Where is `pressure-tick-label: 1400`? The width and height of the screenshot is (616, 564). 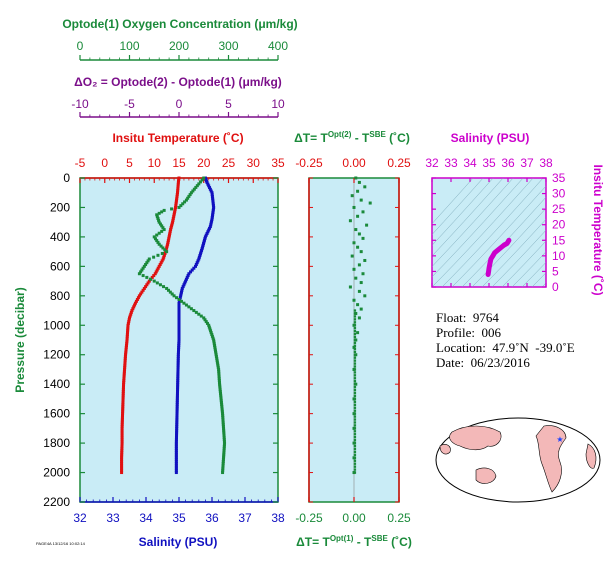
pressure-tick-label: 1400 is located at coordinates (56, 384).